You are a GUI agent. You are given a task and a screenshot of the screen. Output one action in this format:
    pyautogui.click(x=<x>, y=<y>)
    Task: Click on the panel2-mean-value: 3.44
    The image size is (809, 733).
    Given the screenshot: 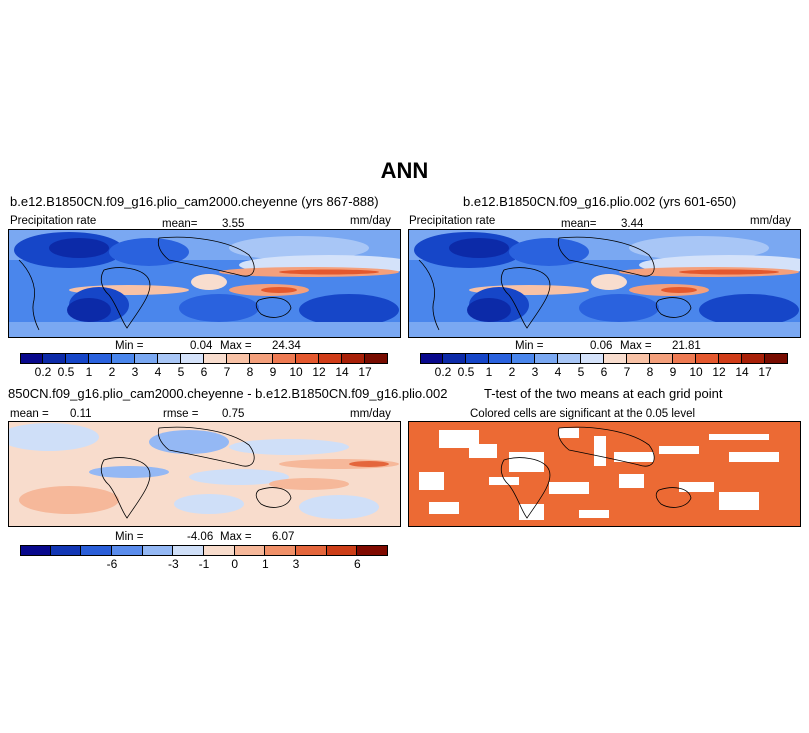 What is the action you would take?
    pyautogui.click(x=632, y=224)
    